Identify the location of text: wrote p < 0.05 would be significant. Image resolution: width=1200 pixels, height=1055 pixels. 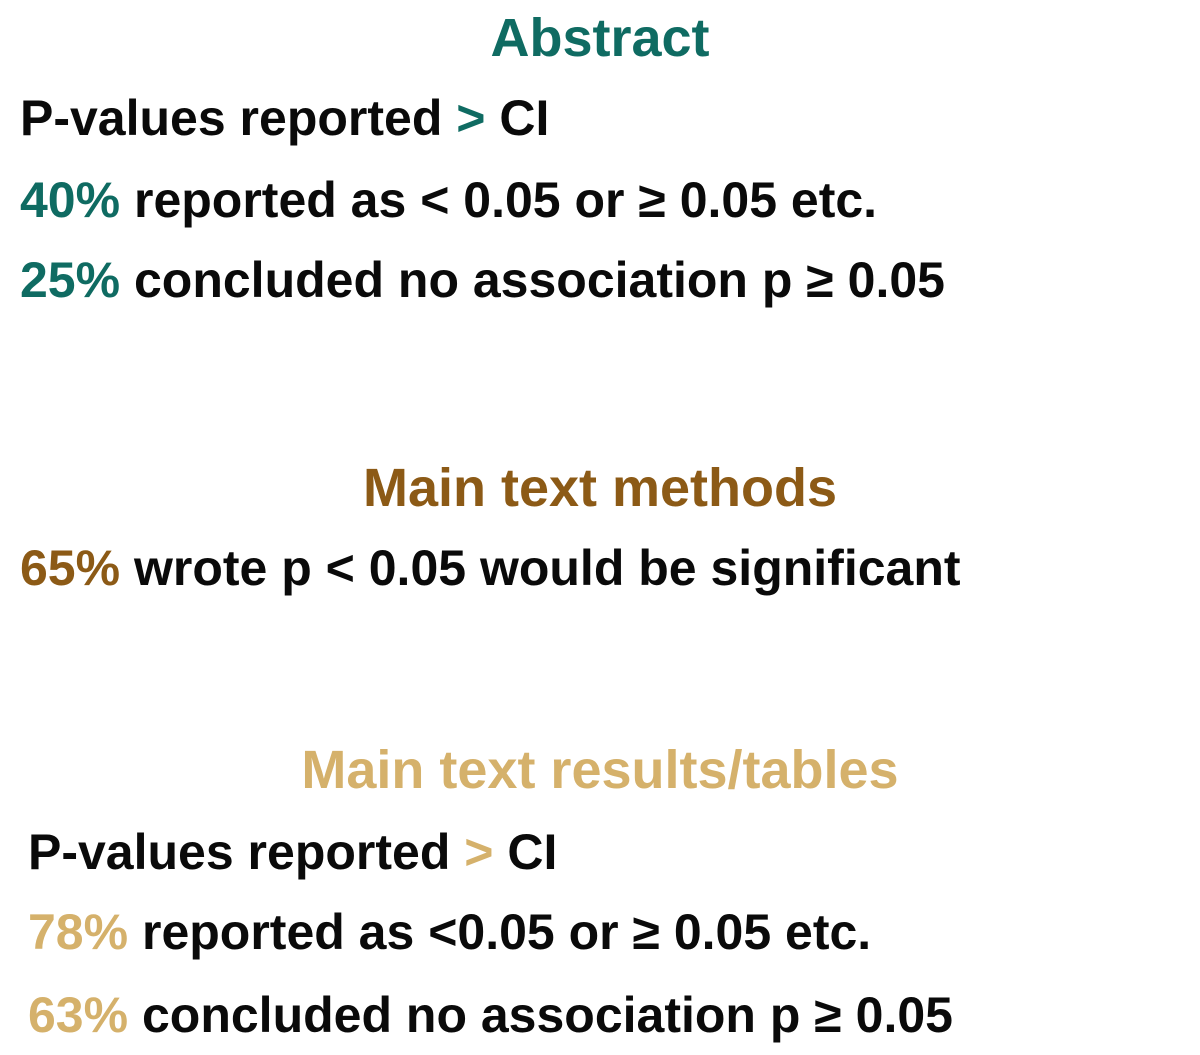
(547, 568).